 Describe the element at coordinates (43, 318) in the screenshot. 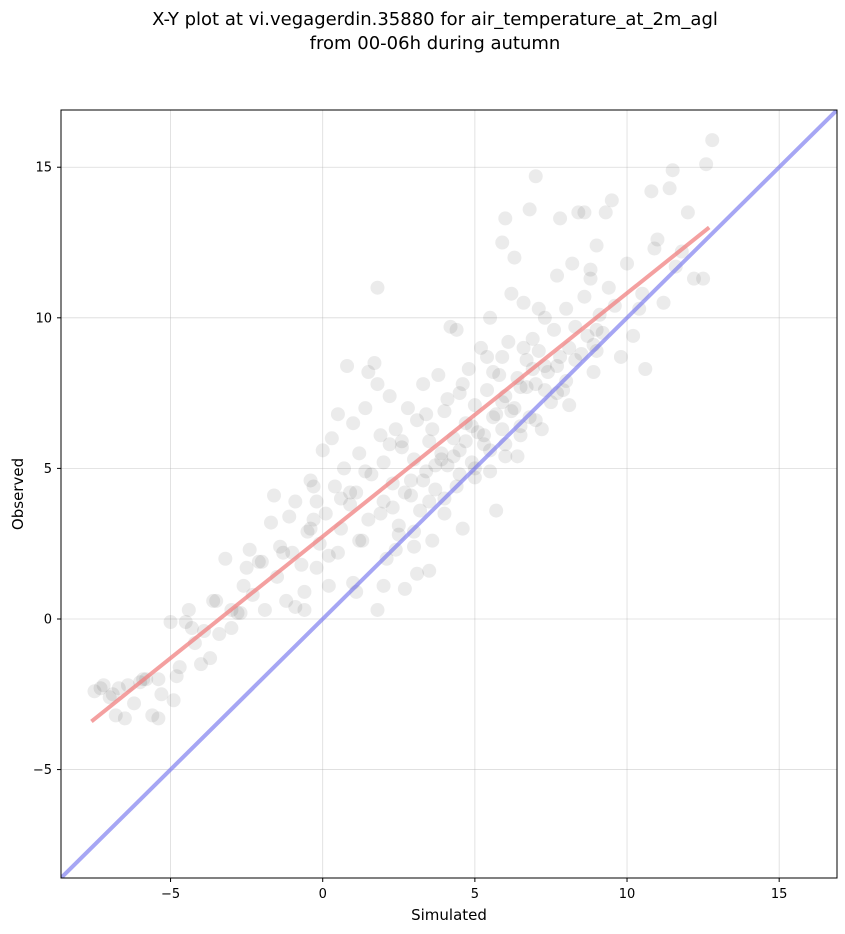

I see `y-tick-label: 10` at that location.